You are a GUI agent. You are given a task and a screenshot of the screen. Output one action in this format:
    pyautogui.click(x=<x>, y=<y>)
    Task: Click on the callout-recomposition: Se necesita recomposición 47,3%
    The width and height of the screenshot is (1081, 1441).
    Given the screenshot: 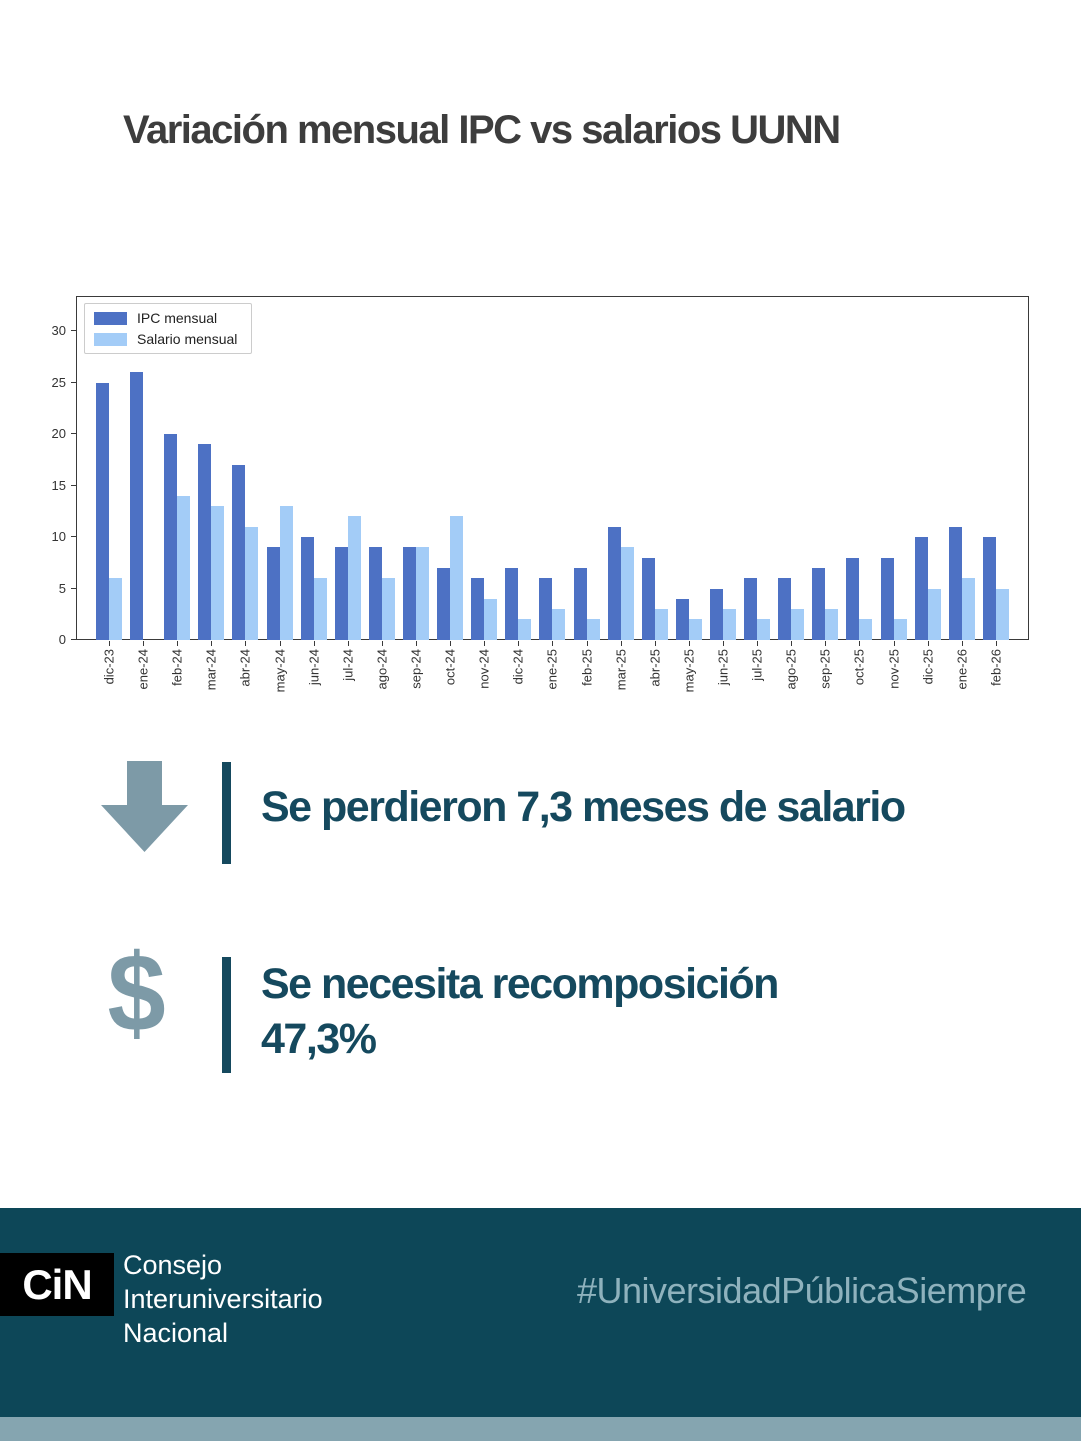 What is the action you would take?
    pyautogui.click(x=520, y=1012)
    